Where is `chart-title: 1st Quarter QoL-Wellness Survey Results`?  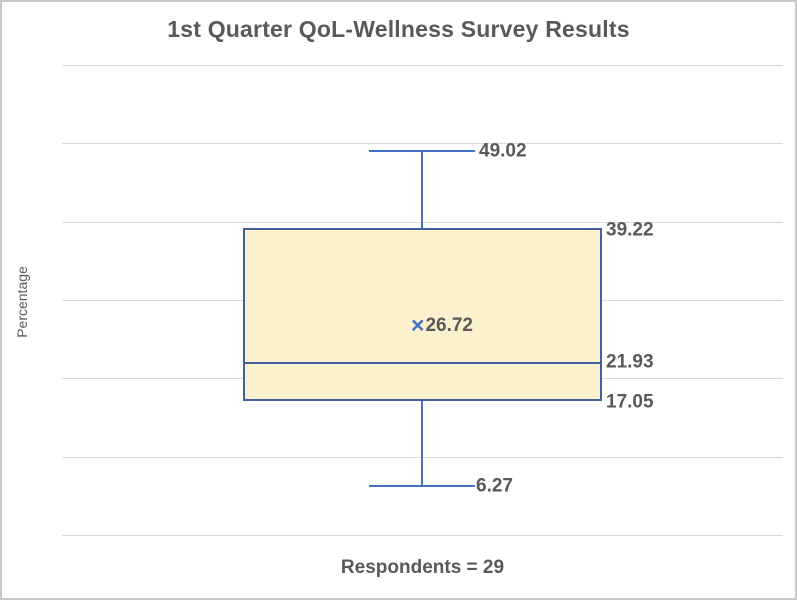 chart-title: 1st Quarter QoL-Wellness Survey Results is located at coordinates (398, 29).